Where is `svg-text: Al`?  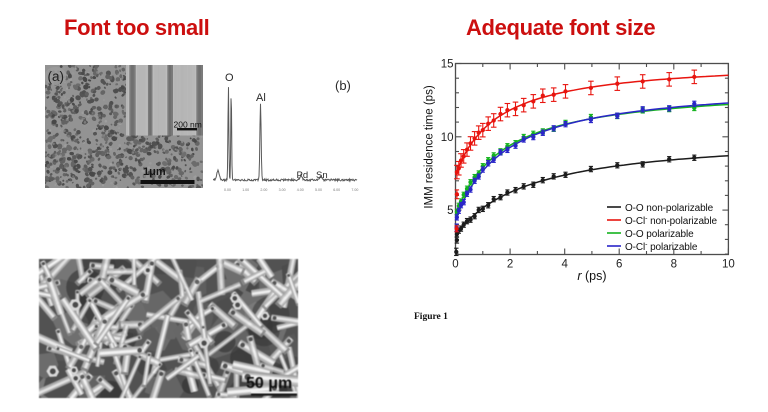
svg-text: Al is located at coordinates (261, 98).